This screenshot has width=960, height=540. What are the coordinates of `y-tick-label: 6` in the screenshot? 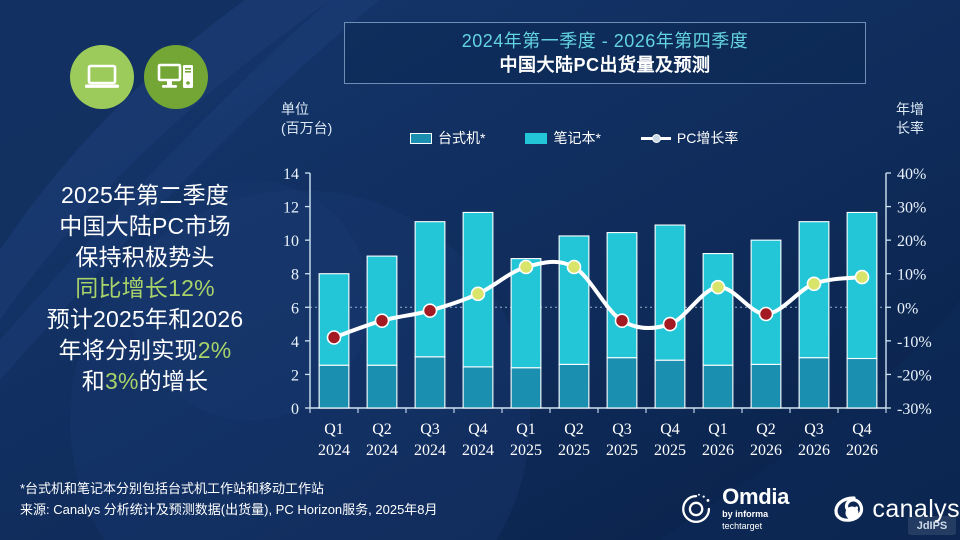 It's located at (295, 308).